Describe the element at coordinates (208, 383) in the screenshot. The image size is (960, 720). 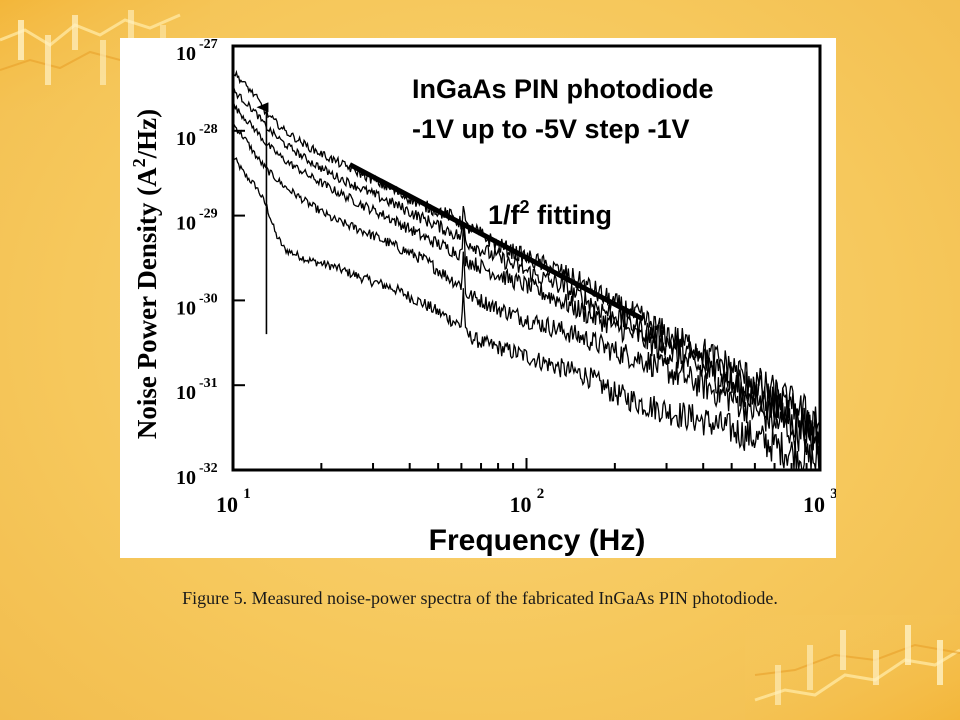
I see `y-tick-exponent: -31` at that location.